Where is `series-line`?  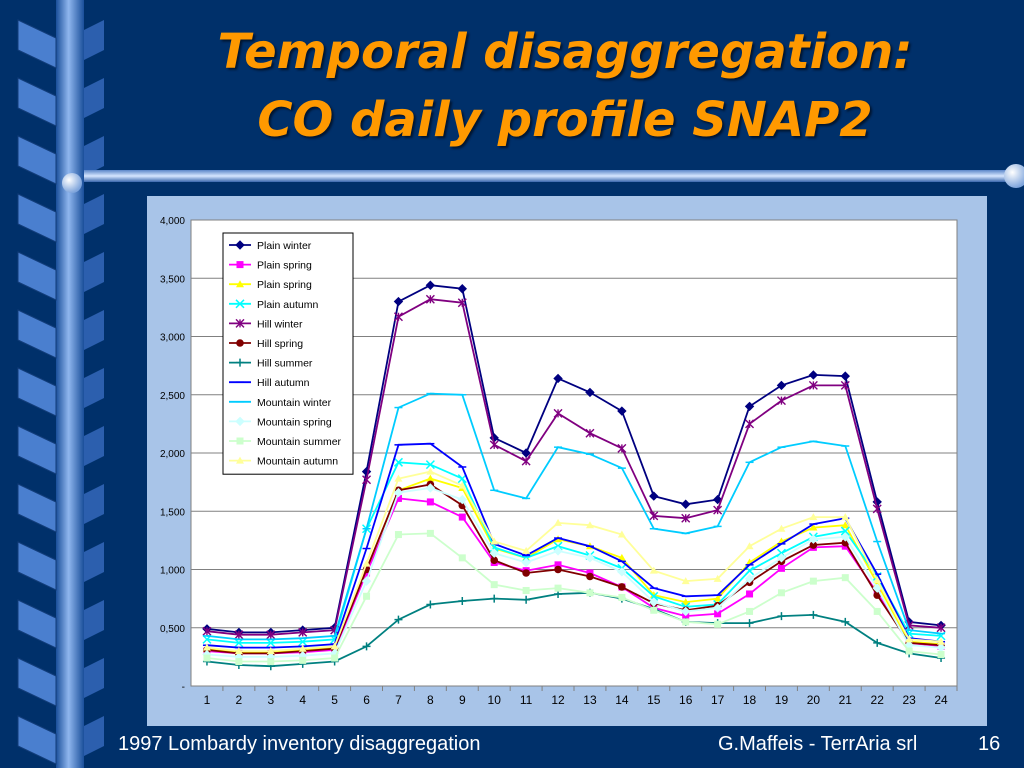 series-line is located at coordinates (574, 597).